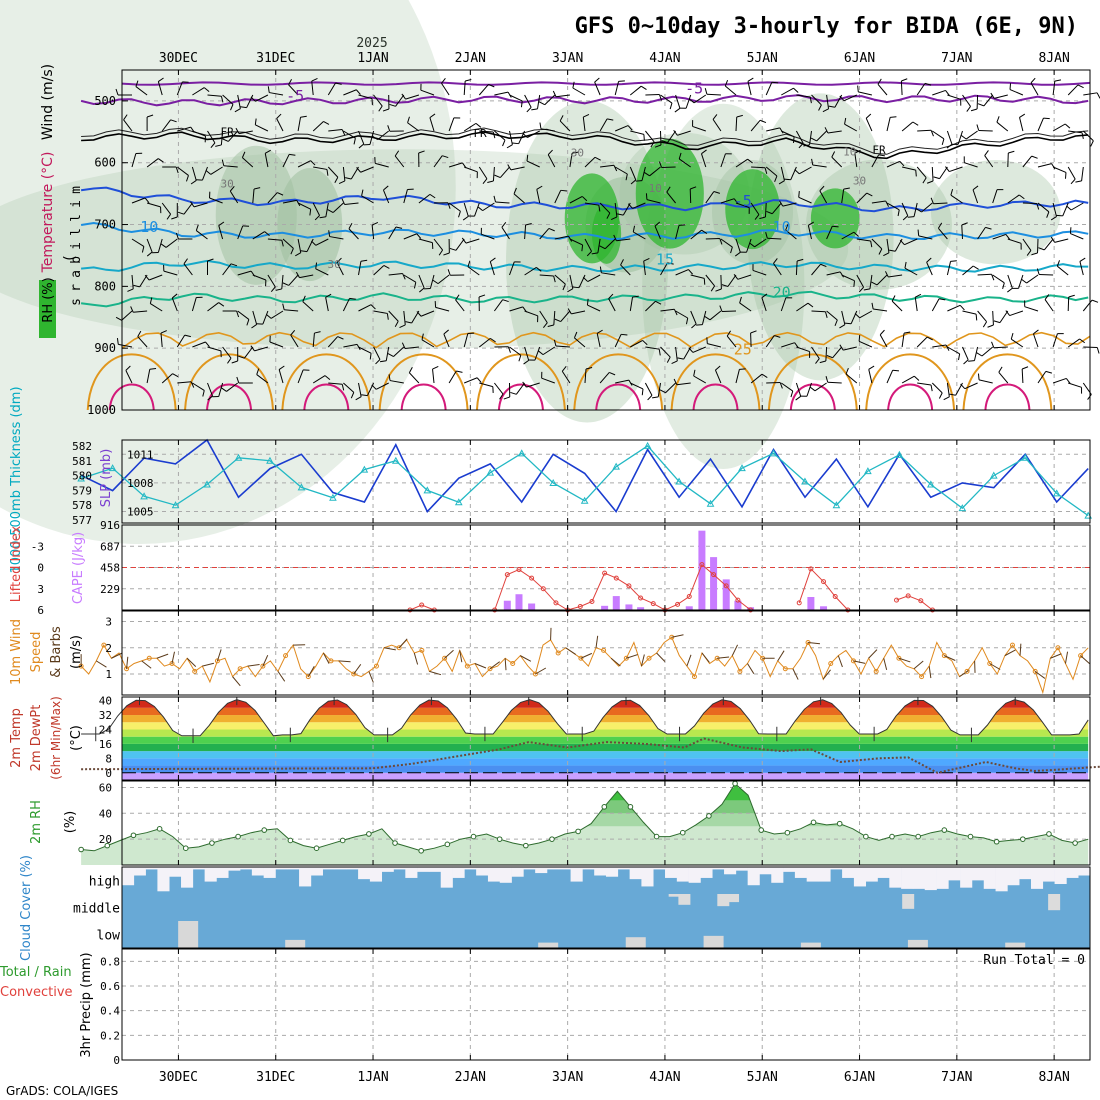  Describe the element at coordinates (105, 163) in the screenshot. I see `pressure-tick-label: 600` at that location.